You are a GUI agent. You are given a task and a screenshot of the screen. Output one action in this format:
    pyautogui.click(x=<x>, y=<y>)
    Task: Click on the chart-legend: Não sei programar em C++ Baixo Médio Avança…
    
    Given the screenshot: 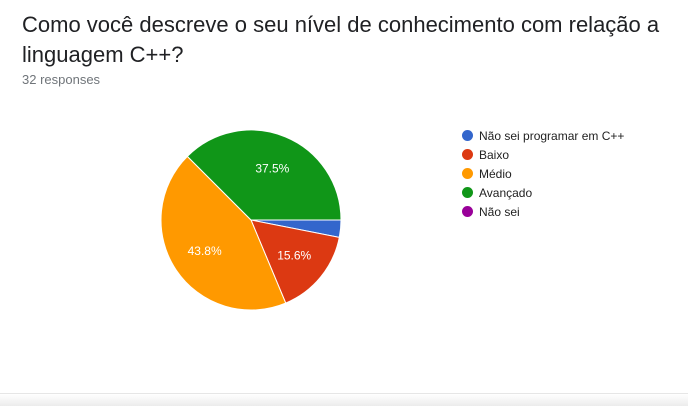 What is the action you would take?
    pyautogui.click(x=543, y=173)
    